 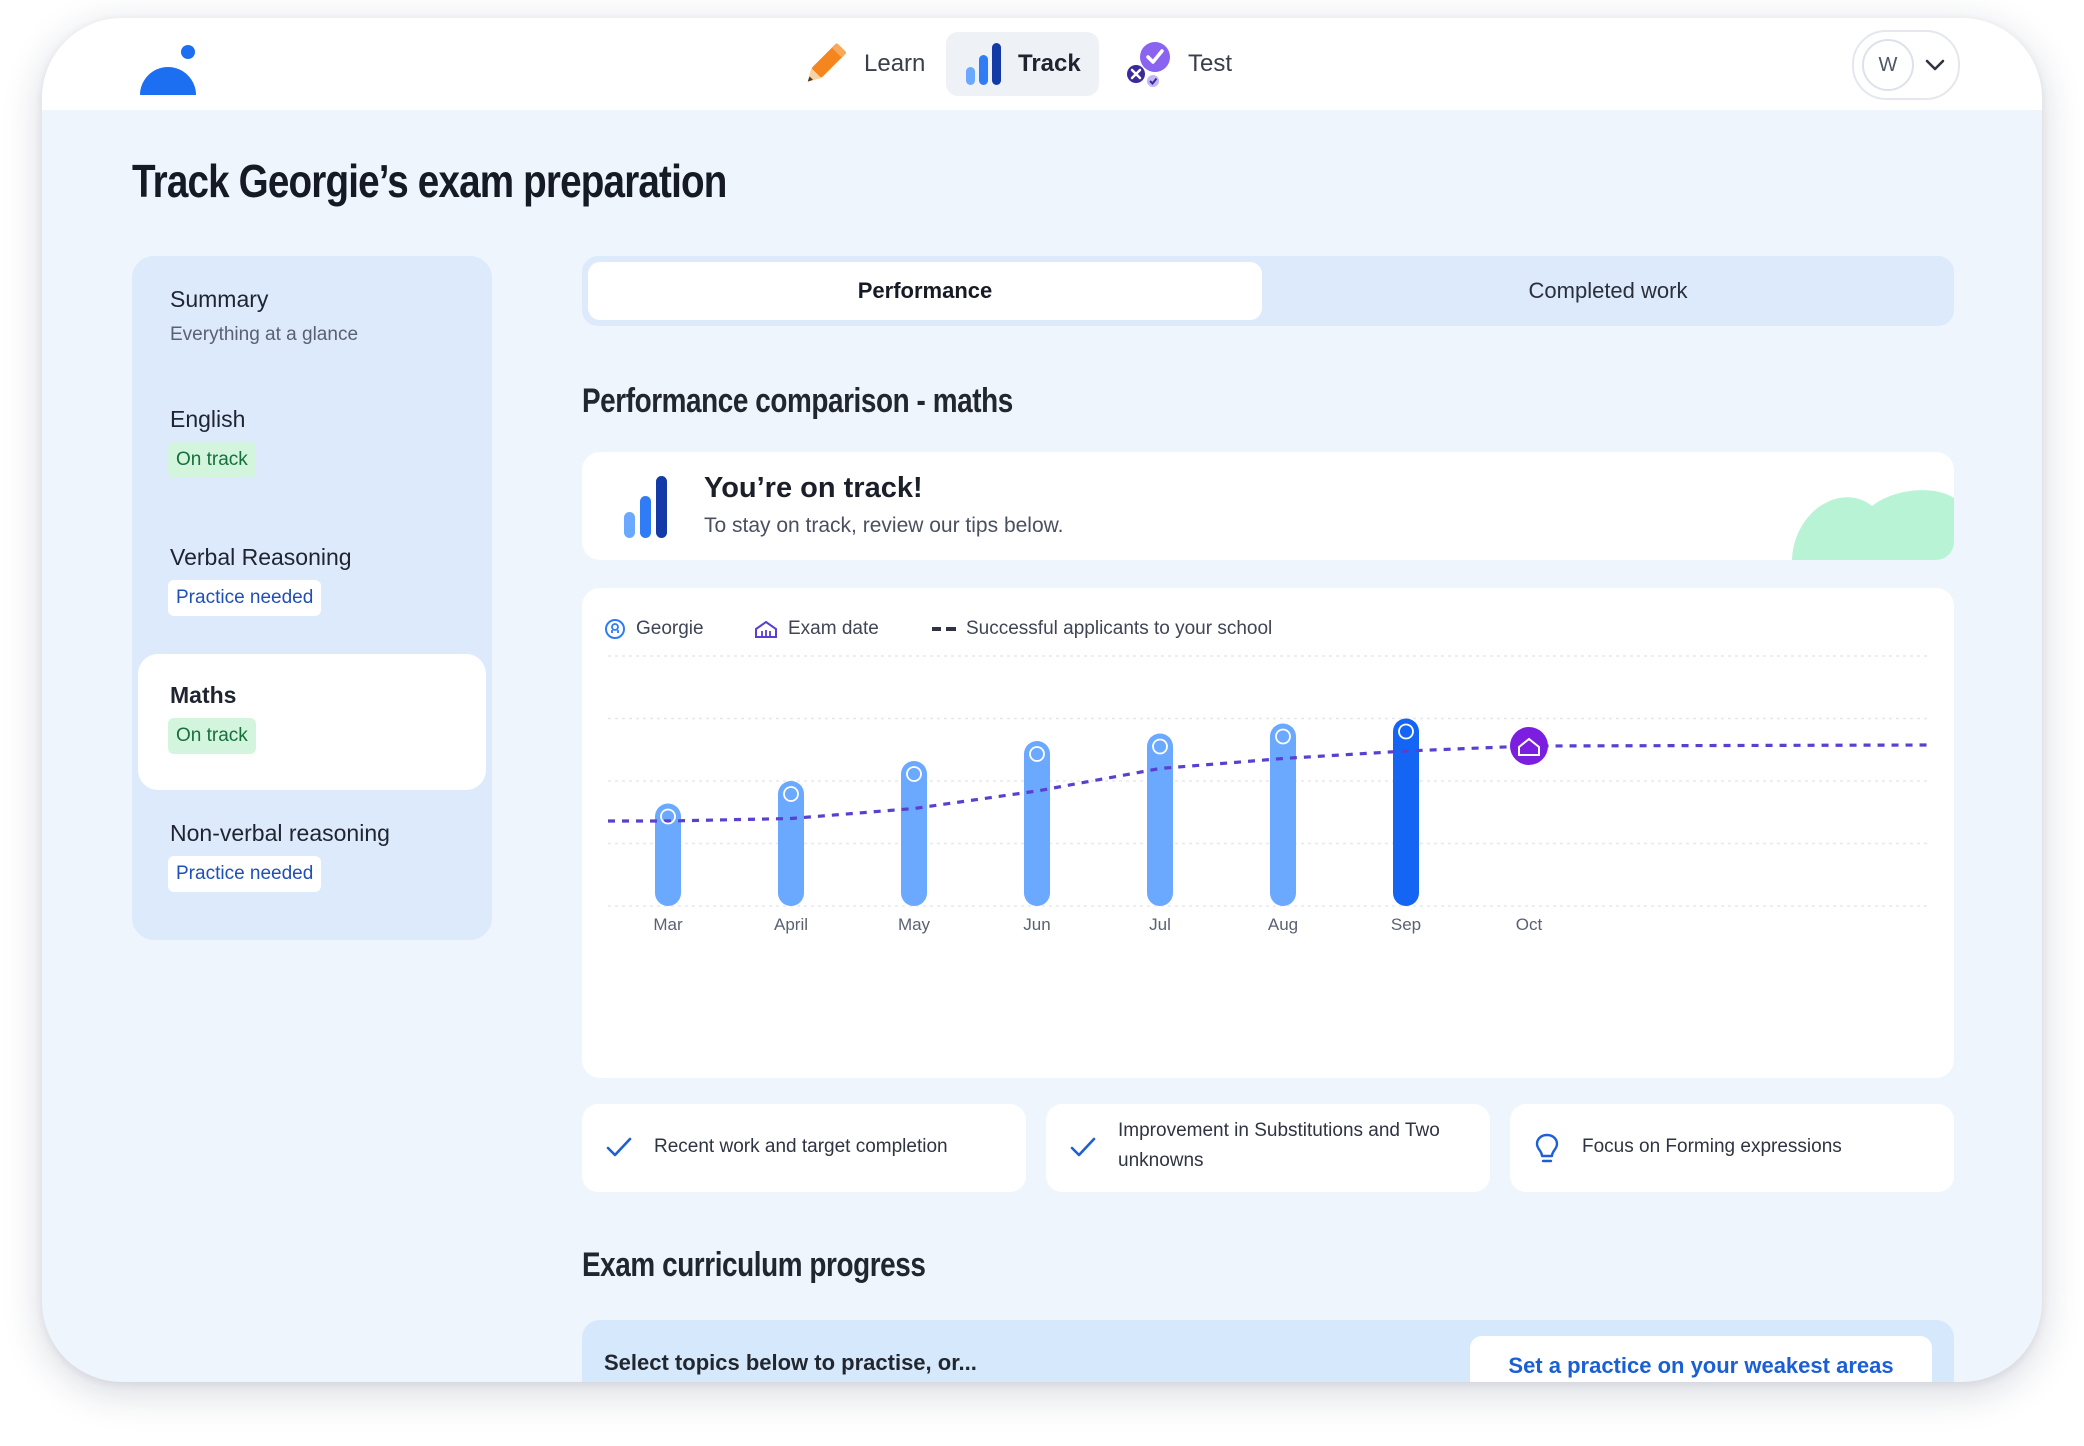 I want to click on exam-date-marker, so click(x=1529, y=746).